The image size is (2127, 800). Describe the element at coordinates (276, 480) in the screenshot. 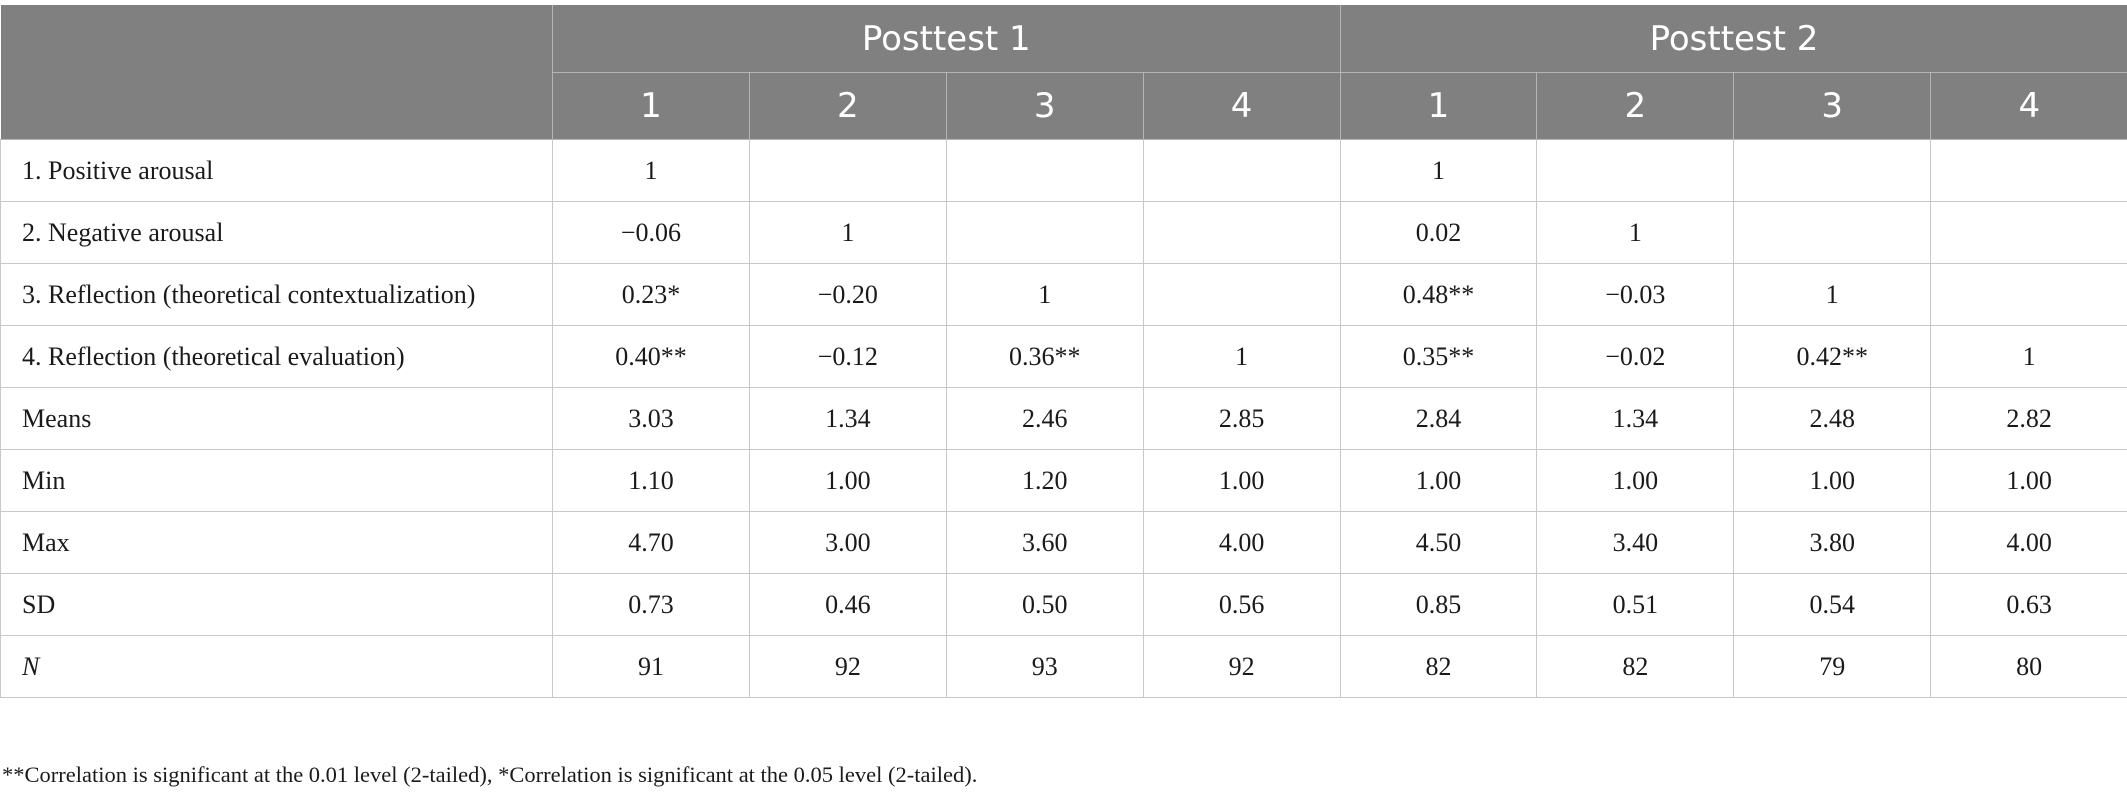

I see `row-label: Min` at that location.